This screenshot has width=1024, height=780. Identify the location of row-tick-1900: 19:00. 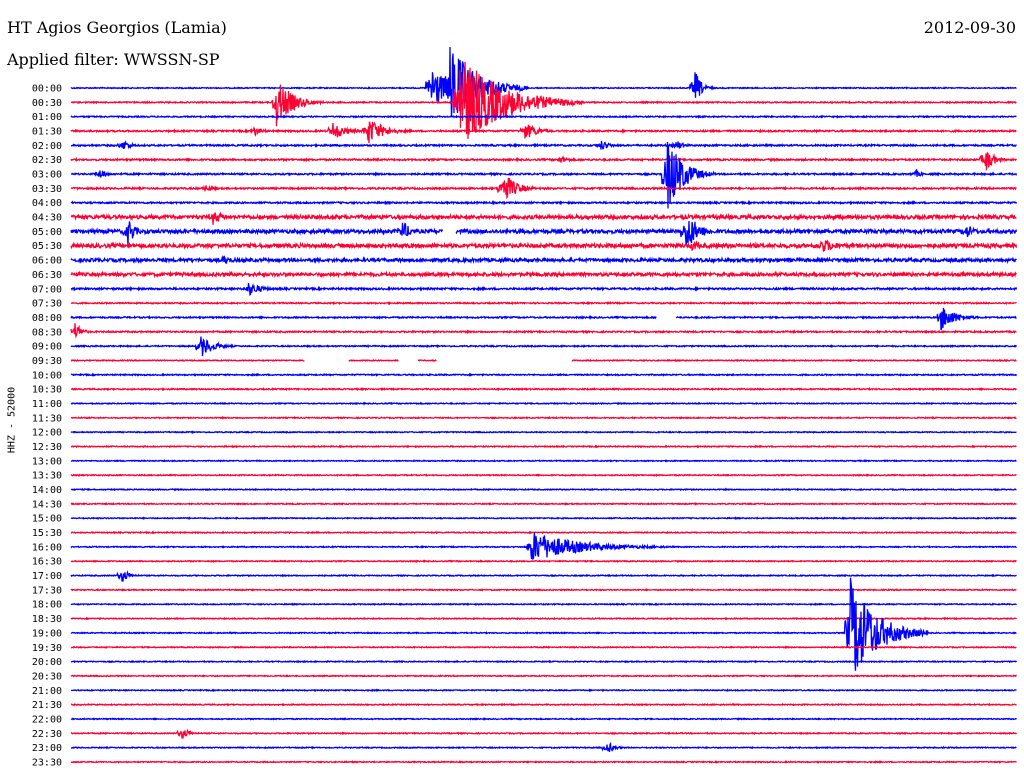
(47, 633).